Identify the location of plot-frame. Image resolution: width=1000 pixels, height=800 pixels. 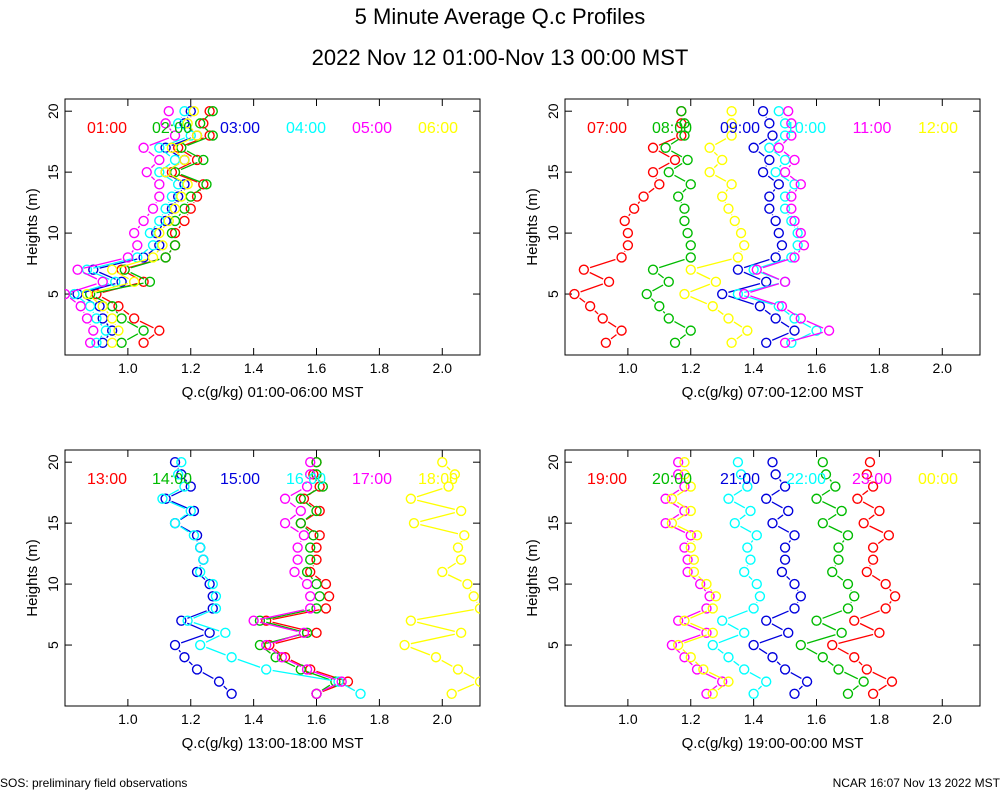
(772, 227).